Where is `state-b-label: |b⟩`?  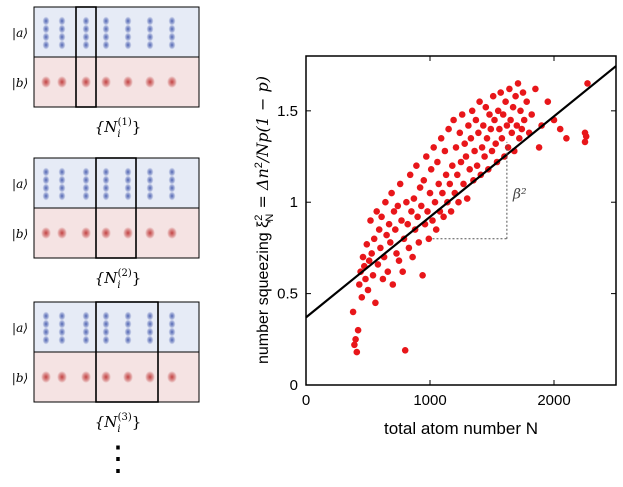
state-b-label: |b⟩ is located at coordinates (20, 378).